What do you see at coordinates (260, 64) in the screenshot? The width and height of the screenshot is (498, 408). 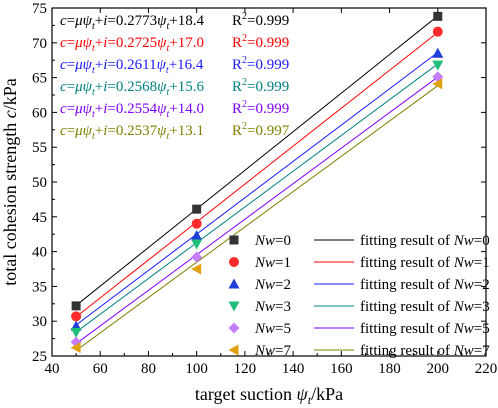 I see `r-squared-nw-2: R2=0.999` at bounding box center [260, 64].